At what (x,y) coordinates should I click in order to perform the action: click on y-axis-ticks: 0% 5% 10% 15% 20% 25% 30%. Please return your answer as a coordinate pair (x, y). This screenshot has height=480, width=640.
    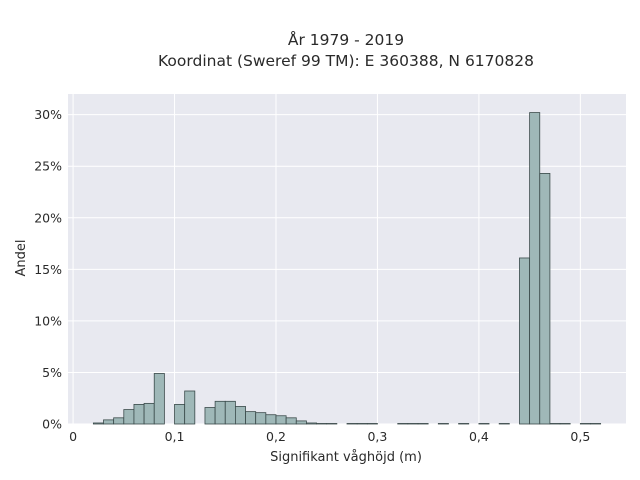
    Looking at the image, I should click on (48, 269).